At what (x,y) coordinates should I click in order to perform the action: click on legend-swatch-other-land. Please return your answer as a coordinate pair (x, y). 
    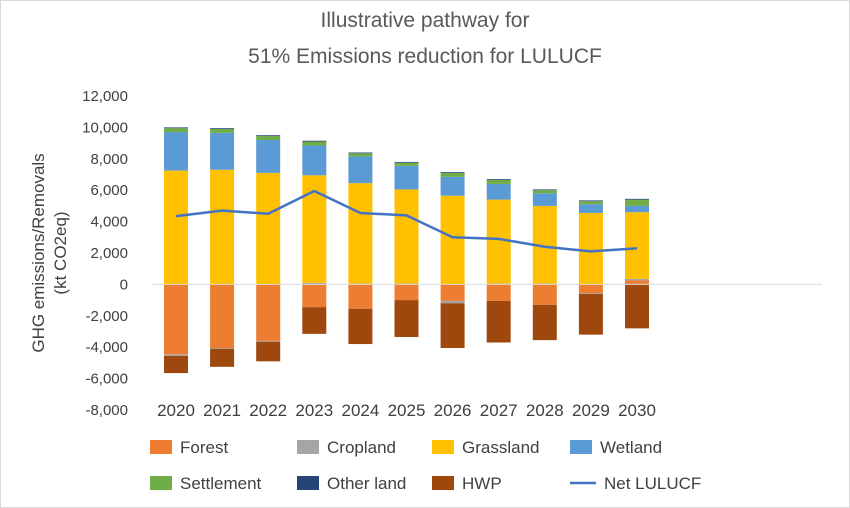
    Looking at the image, I should click on (308, 483).